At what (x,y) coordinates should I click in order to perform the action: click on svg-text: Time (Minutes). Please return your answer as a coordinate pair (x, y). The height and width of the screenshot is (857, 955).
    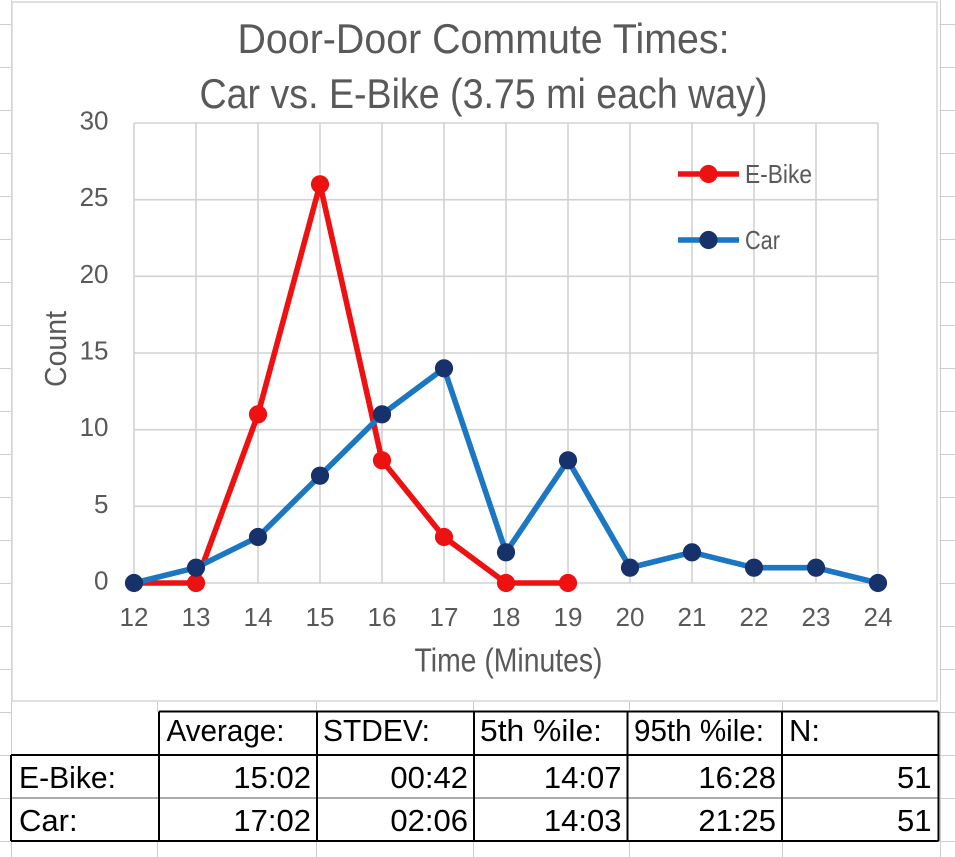
    Looking at the image, I should click on (509, 659).